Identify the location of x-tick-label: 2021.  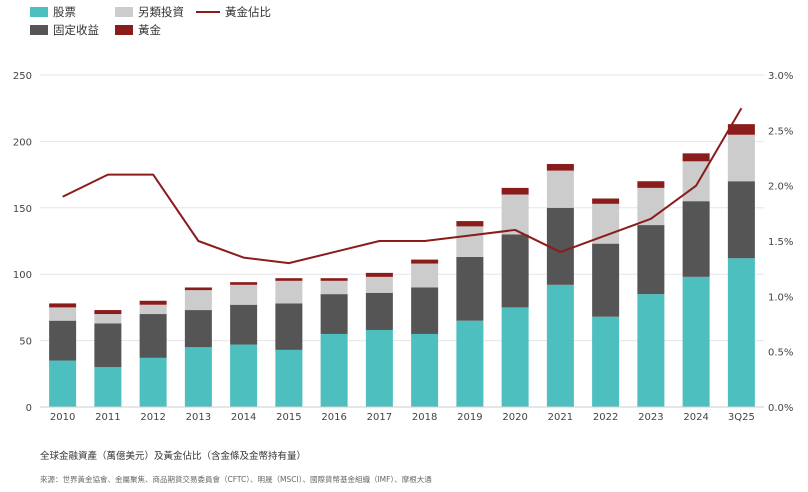
(560, 417).